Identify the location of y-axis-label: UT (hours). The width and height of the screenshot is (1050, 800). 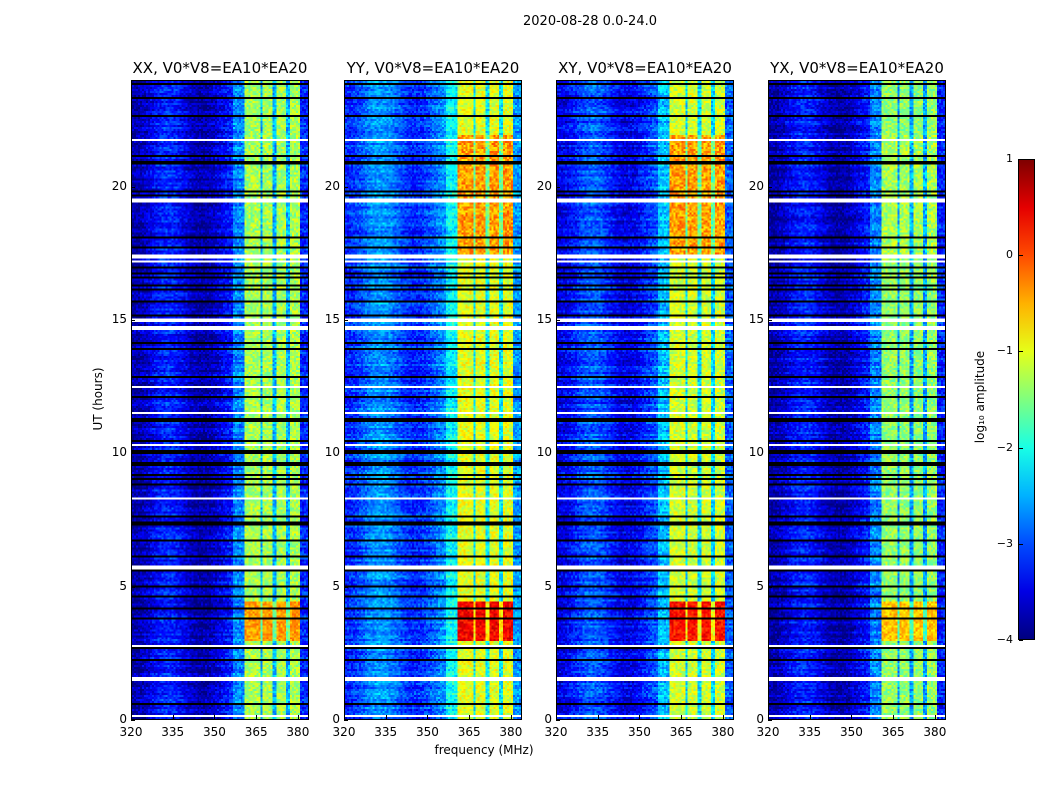
(98, 399).